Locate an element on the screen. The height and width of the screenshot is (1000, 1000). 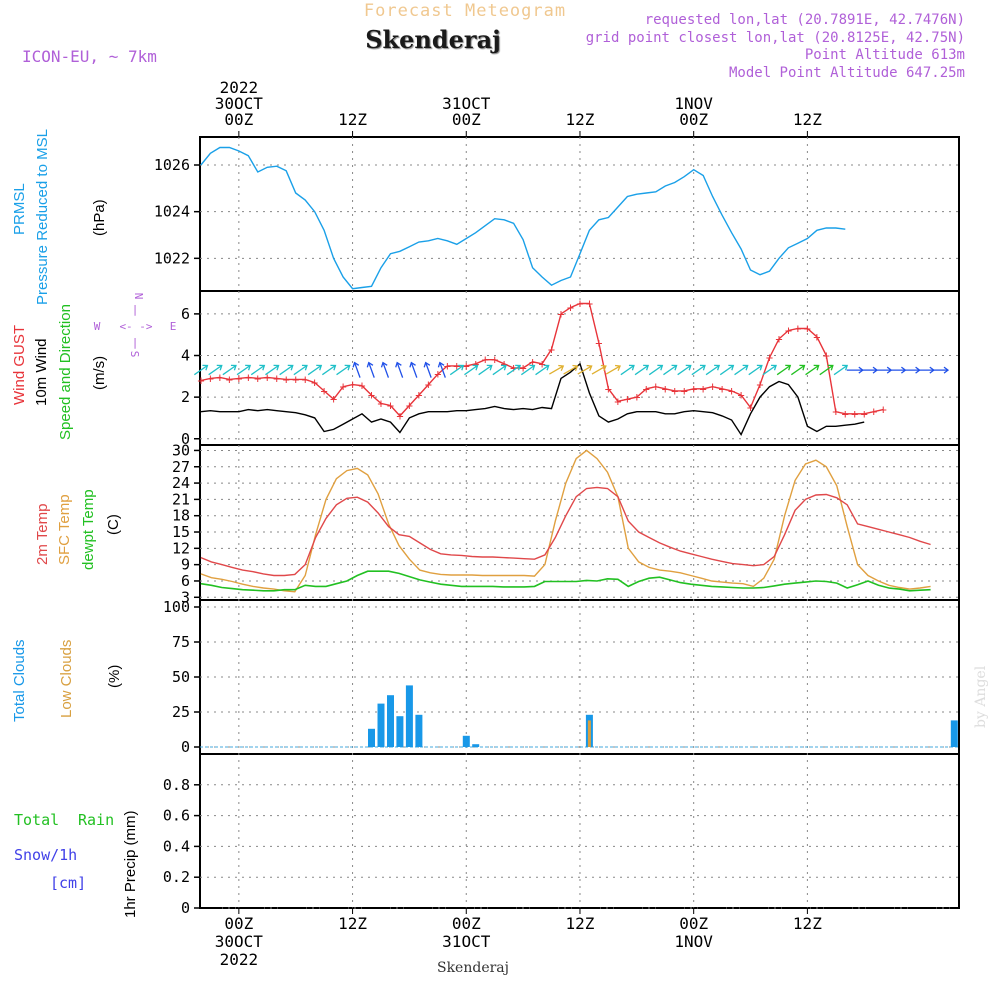
footer-location: Skenderaj is located at coordinates (473, 968).